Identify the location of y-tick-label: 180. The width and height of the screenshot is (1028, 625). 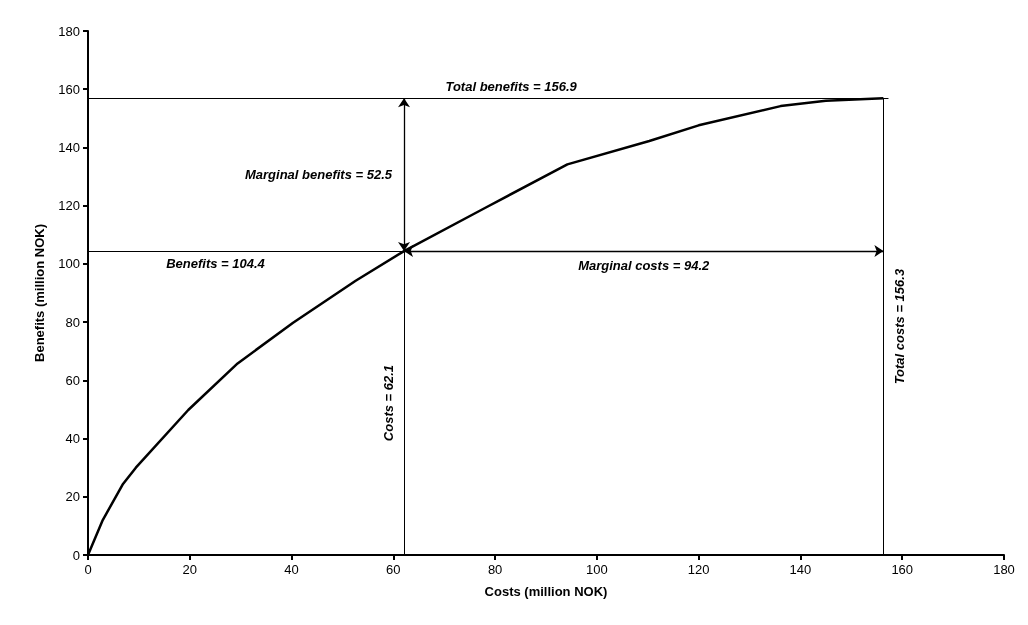
(69, 31).